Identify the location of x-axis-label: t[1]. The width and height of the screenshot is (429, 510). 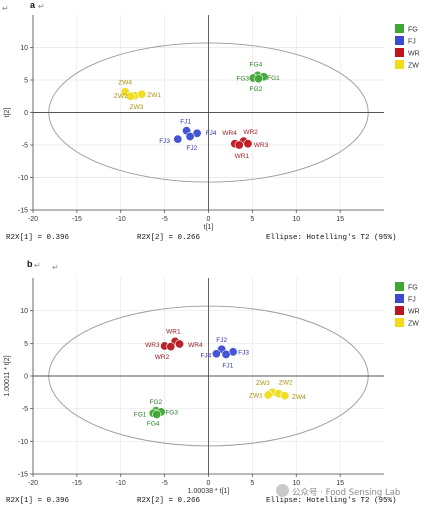
(209, 227).